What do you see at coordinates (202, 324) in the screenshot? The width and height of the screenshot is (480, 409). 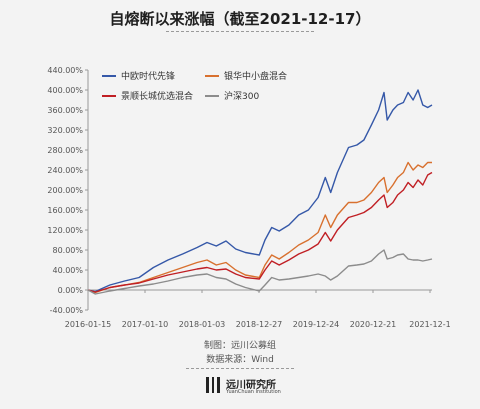 I see `x-tick-label: 2018-01-03` at bounding box center [202, 324].